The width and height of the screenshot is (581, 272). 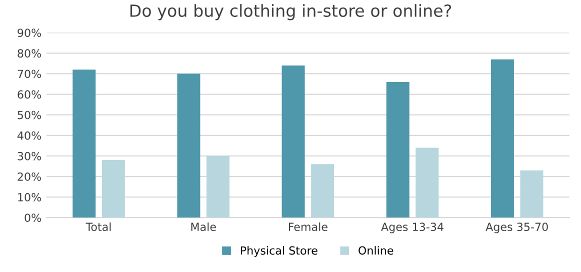 I want to click on y-tick-label: 80%, so click(x=30, y=53).